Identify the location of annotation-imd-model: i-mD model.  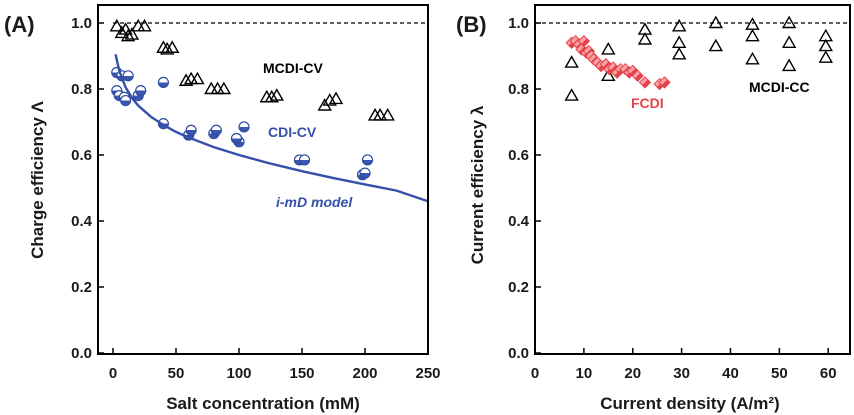
(314, 202).